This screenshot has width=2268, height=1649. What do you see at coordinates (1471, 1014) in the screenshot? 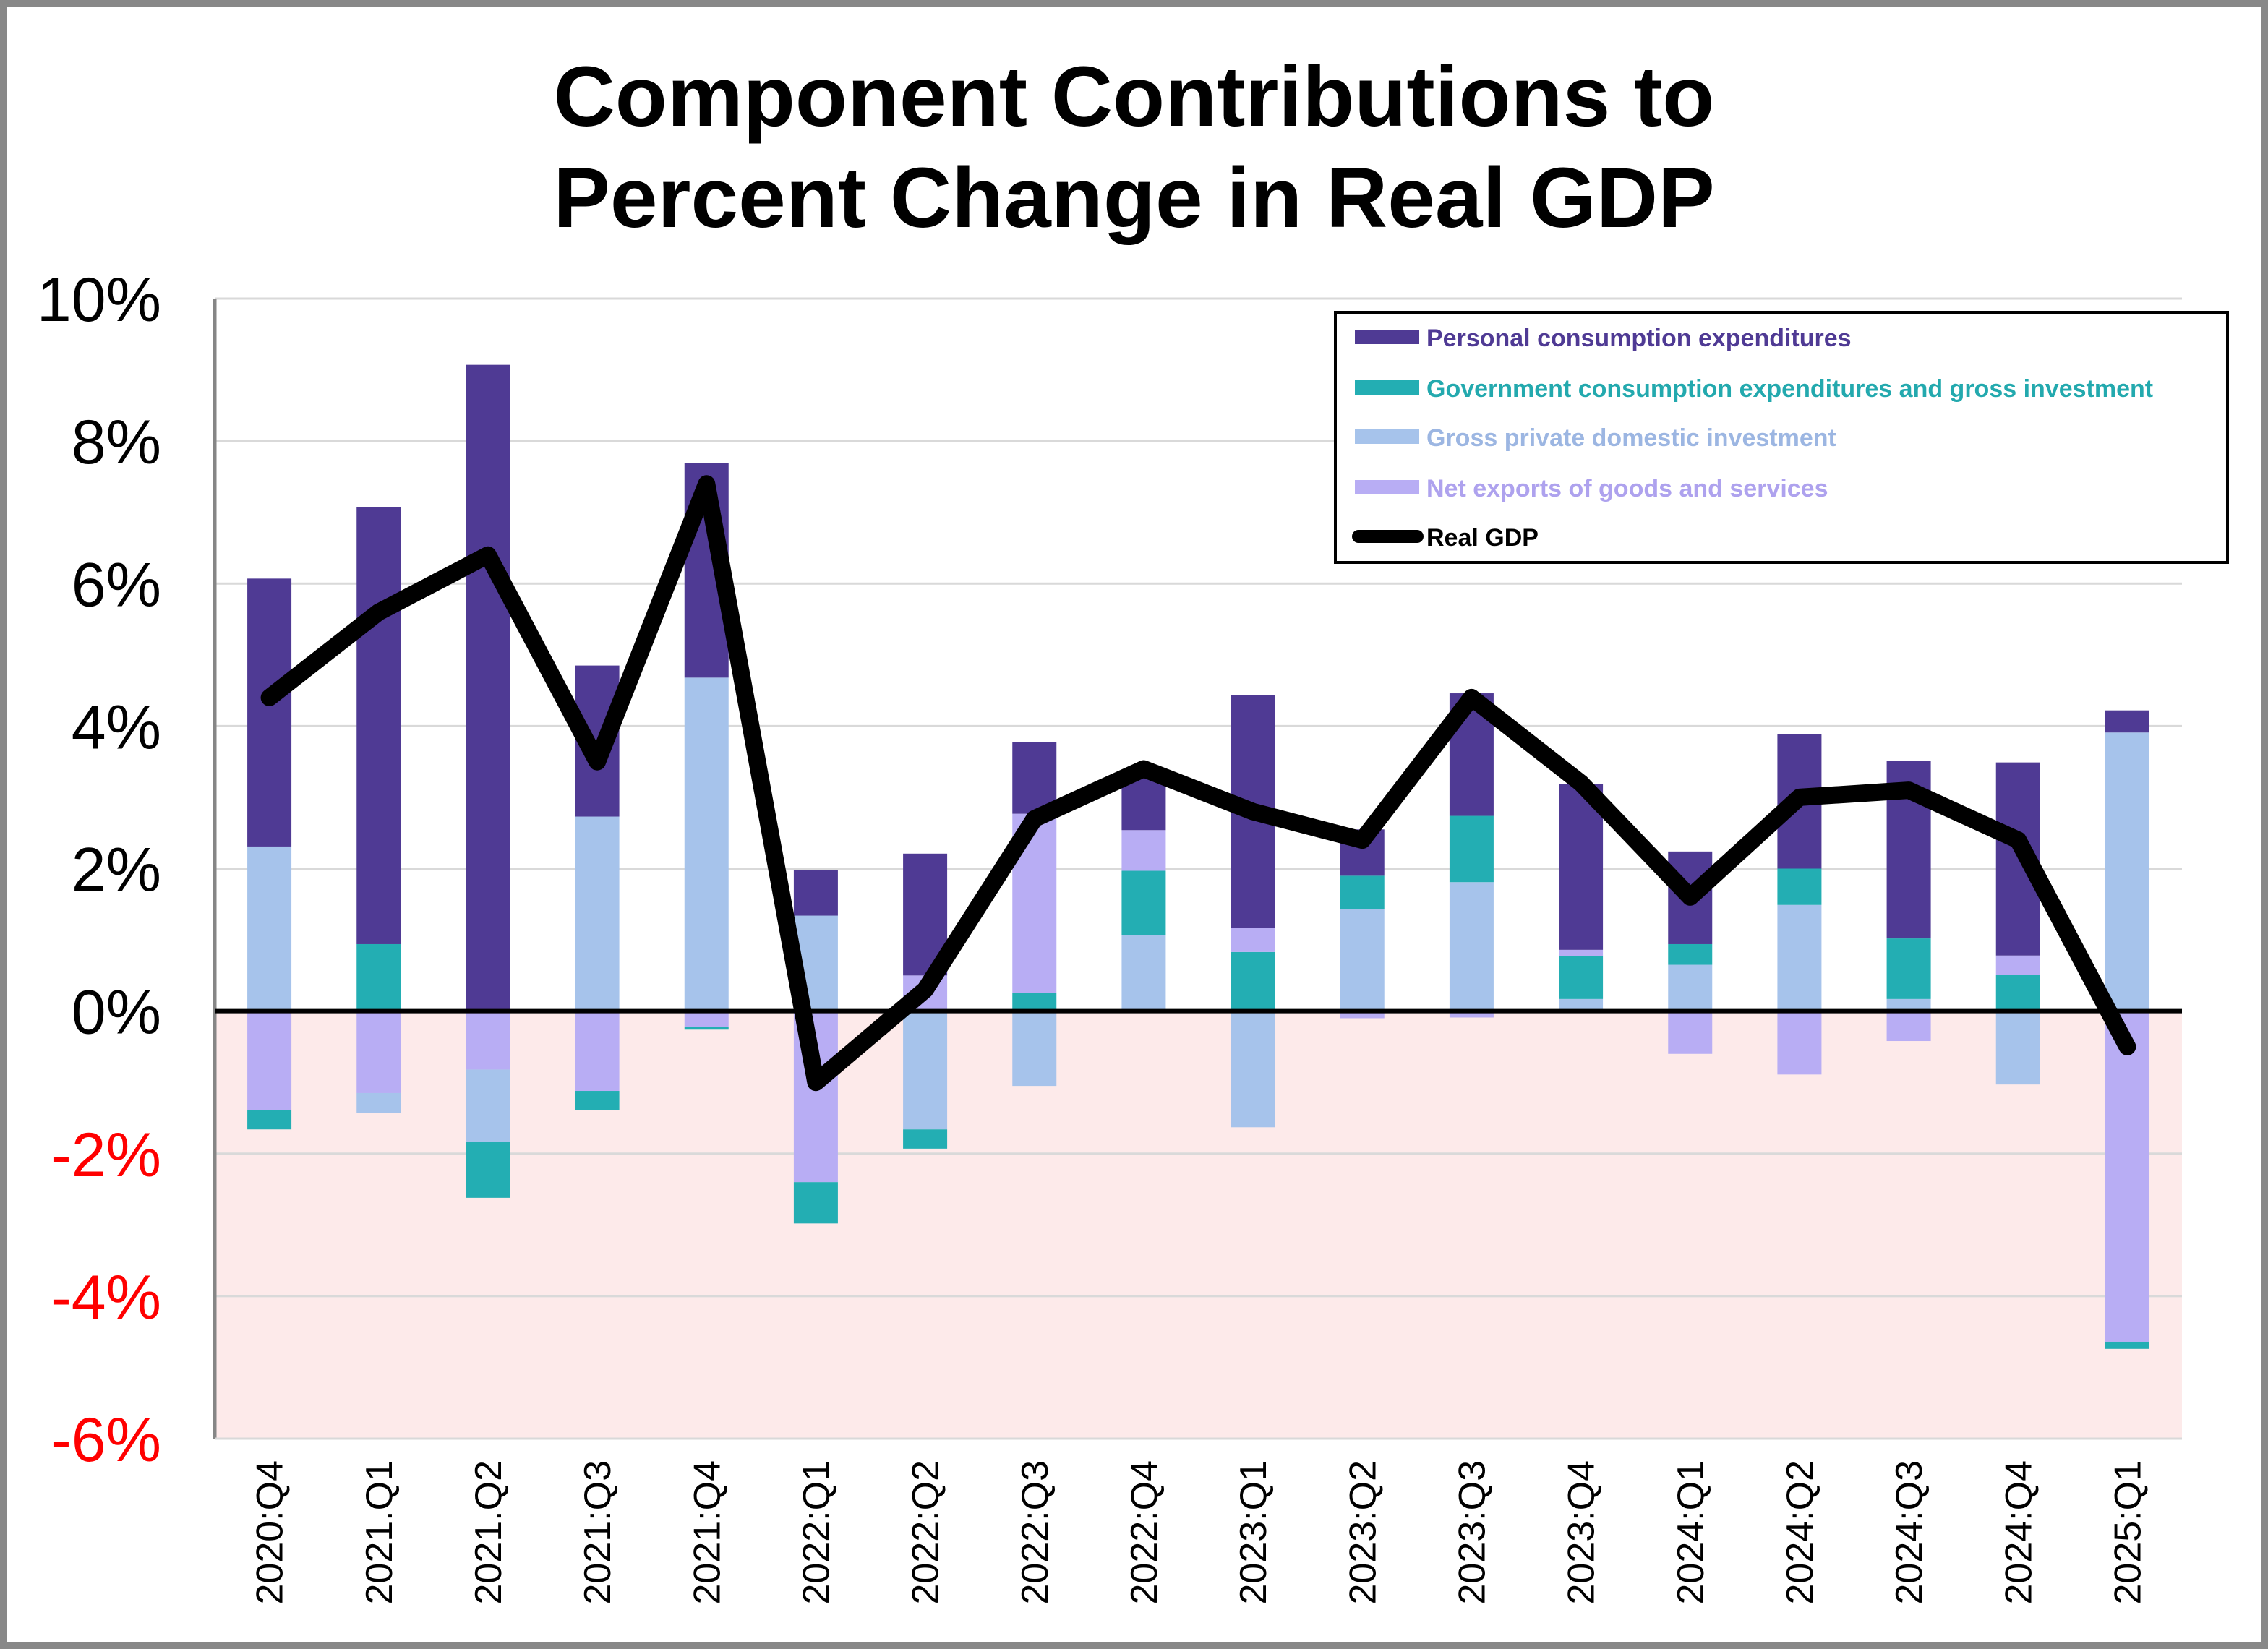
I see `bar-nx-2023-Q3` at bounding box center [1471, 1014].